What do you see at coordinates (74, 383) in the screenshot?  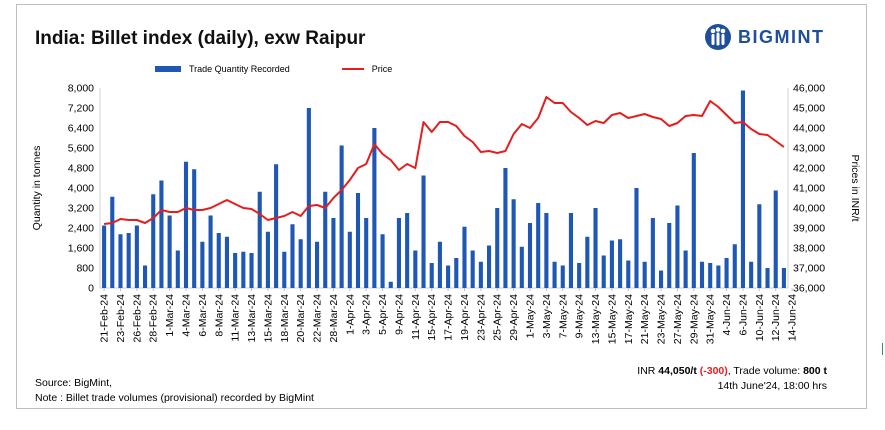 I see `source-note: Source: BigMint,` at bounding box center [74, 383].